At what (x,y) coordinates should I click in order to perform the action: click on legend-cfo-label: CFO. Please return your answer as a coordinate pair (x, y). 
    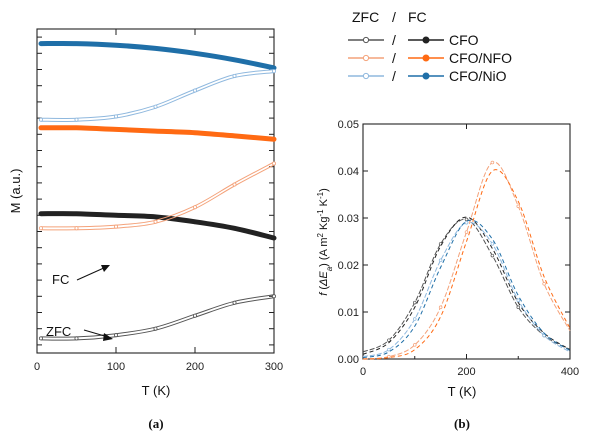
    Looking at the image, I should click on (464, 40).